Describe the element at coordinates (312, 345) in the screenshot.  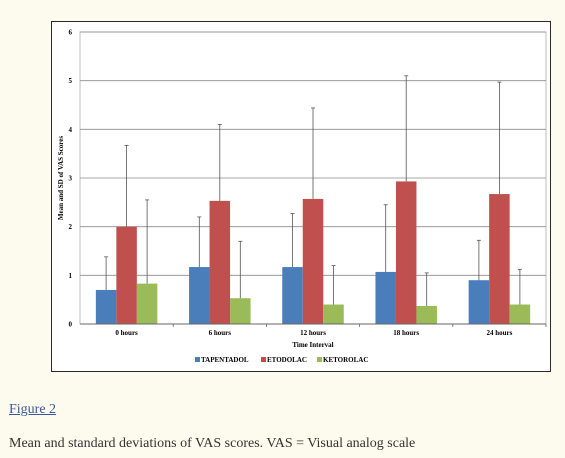
I see `x-axis-label: Time Interval` at that location.